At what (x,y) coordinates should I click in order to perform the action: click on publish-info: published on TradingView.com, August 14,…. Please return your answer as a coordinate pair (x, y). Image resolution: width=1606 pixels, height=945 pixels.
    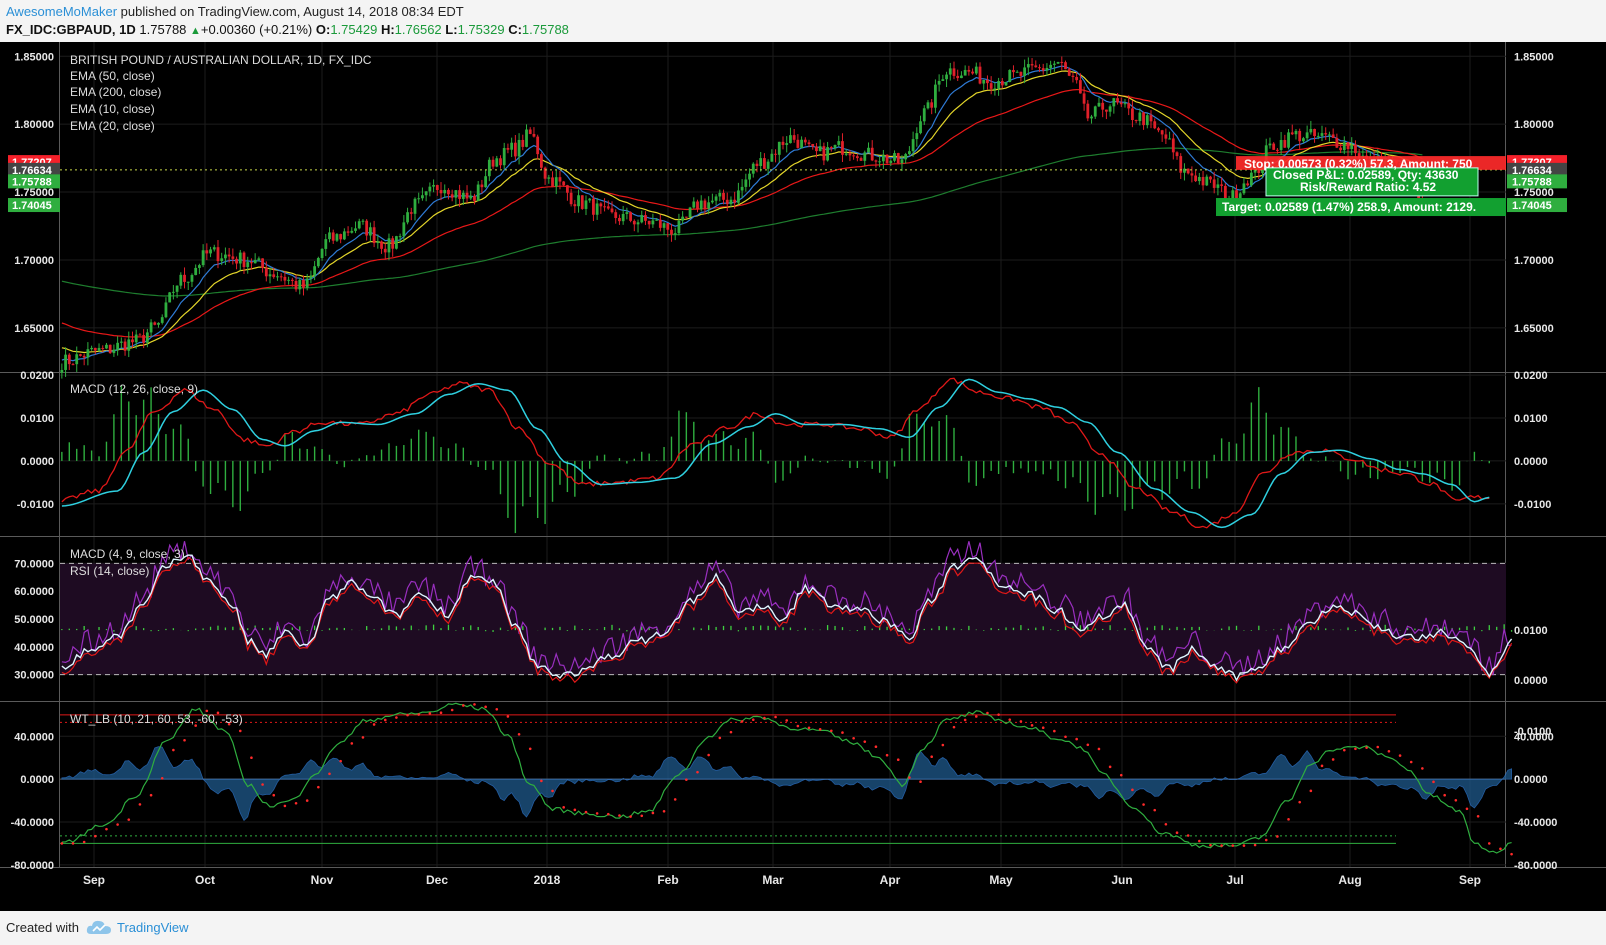
    Looking at the image, I should click on (292, 11).